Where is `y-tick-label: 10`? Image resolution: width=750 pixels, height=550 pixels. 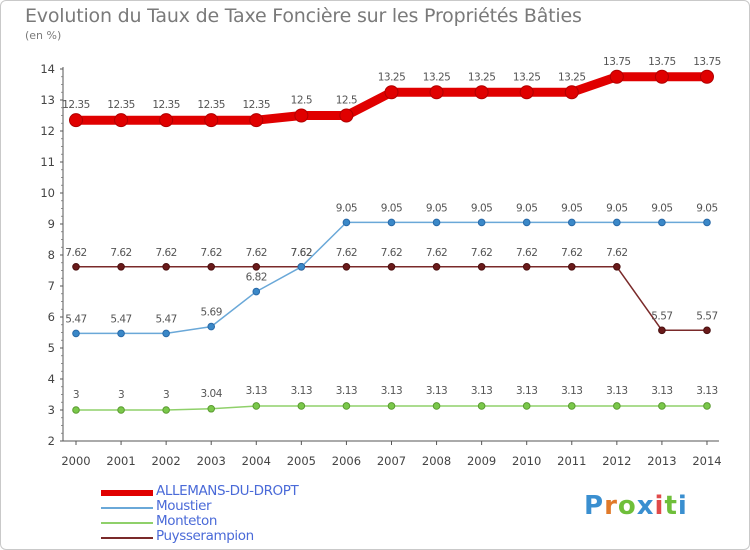 y-tick-label: 10 is located at coordinates (47, 193).